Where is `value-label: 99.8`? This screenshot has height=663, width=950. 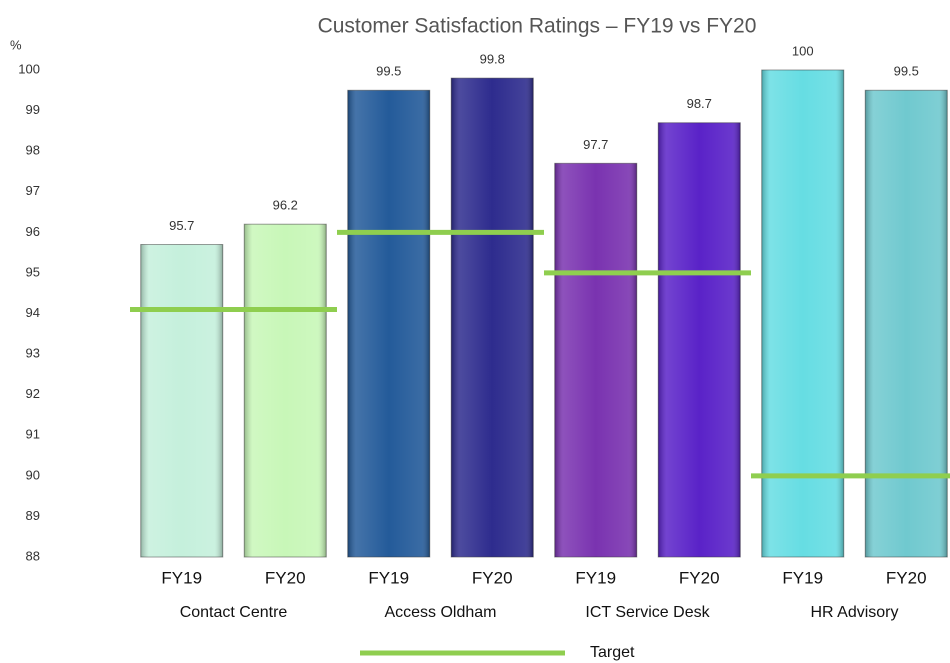
value-label: 99.8 is located at coordinates (492, 59).